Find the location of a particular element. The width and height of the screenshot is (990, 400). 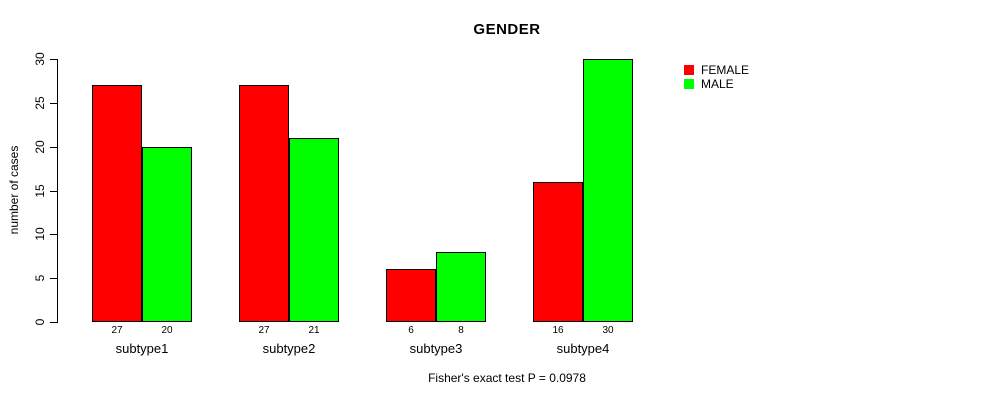

bar-female-subtype1 is located at coordinates (117, 203).